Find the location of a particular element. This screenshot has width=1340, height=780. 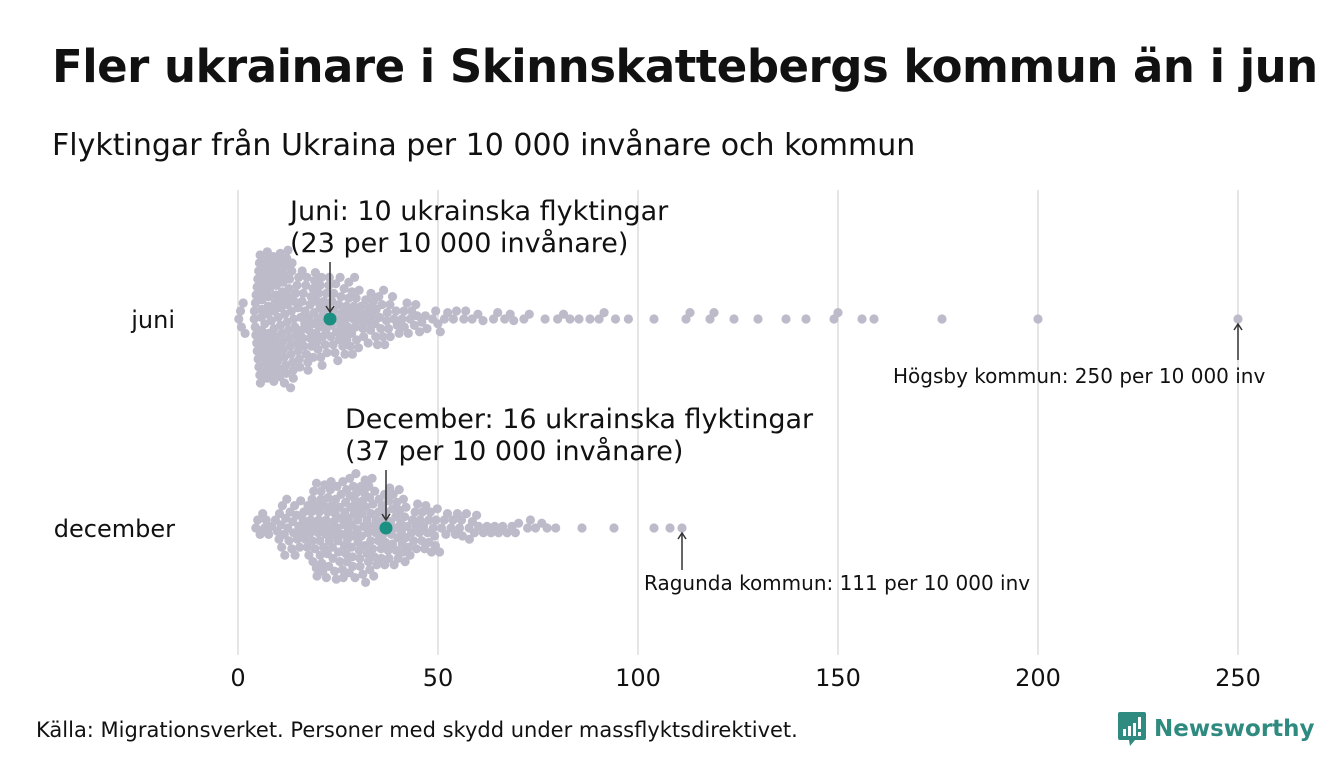

x-tick-label: 250 is located at coordinates (1238, 678).